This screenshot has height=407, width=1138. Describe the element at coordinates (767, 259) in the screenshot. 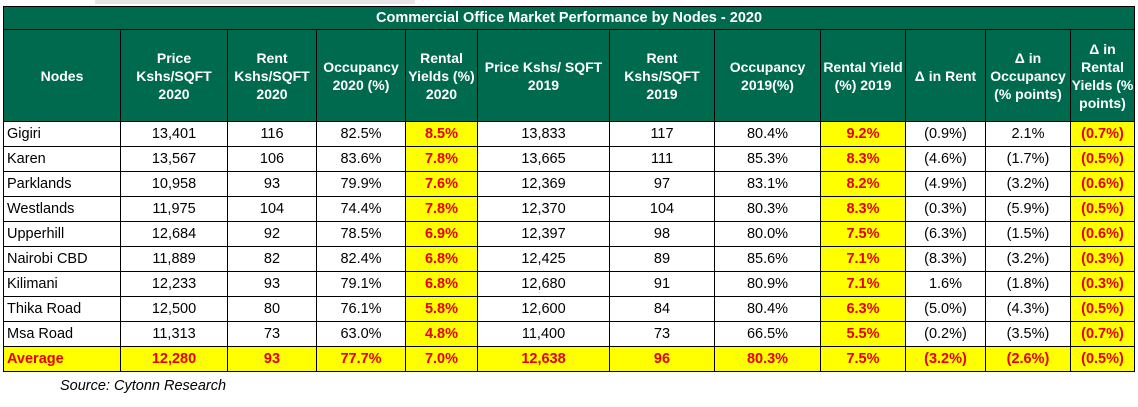

I see `table-cell: 85.6%` at that location.